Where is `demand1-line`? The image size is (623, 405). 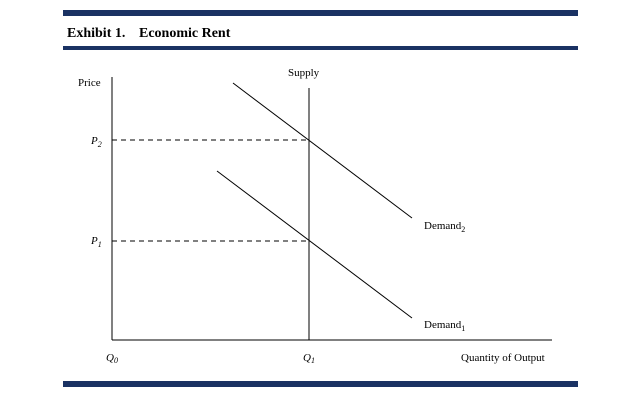 demand1-line is located at coordinates (314, 244).